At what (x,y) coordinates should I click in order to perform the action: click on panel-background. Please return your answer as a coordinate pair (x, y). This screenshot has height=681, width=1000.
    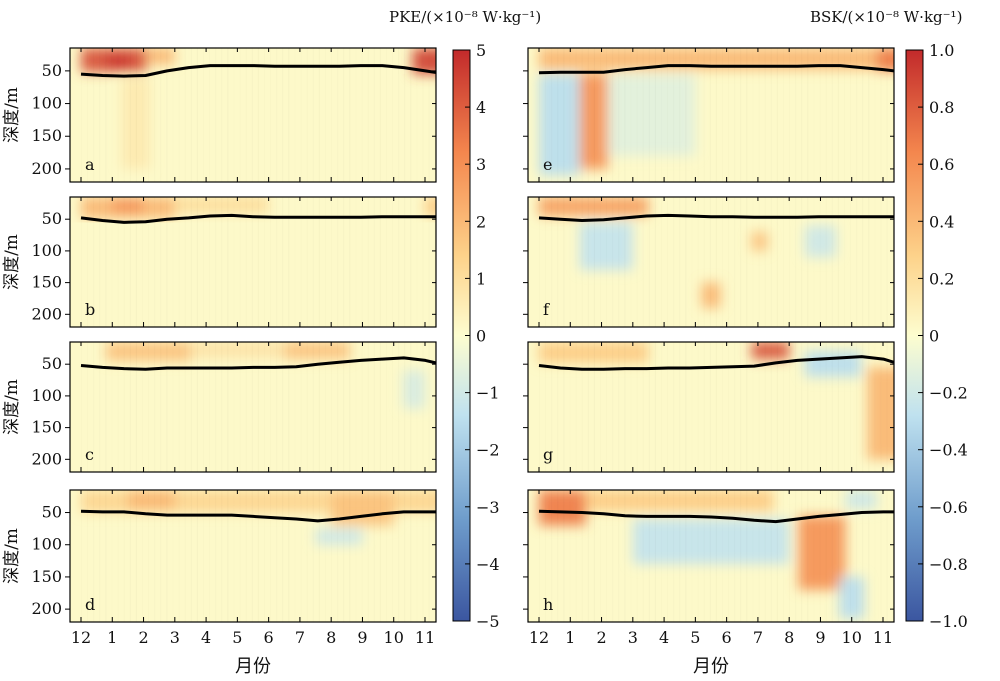
    Looking at the image, I should click on (253, 407).